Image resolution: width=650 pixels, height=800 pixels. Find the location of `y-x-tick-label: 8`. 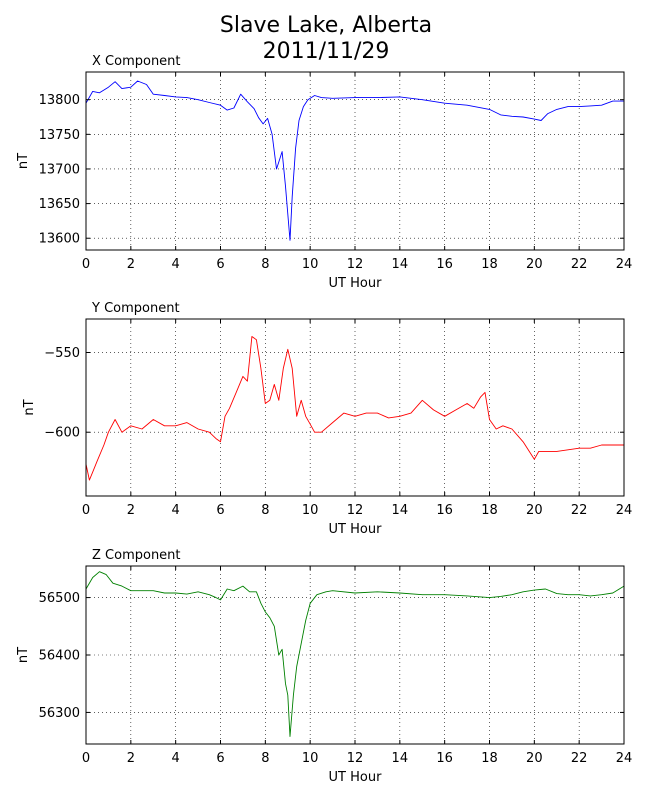

y-x-tick-label: 8 is located at coordinates (265, 510).